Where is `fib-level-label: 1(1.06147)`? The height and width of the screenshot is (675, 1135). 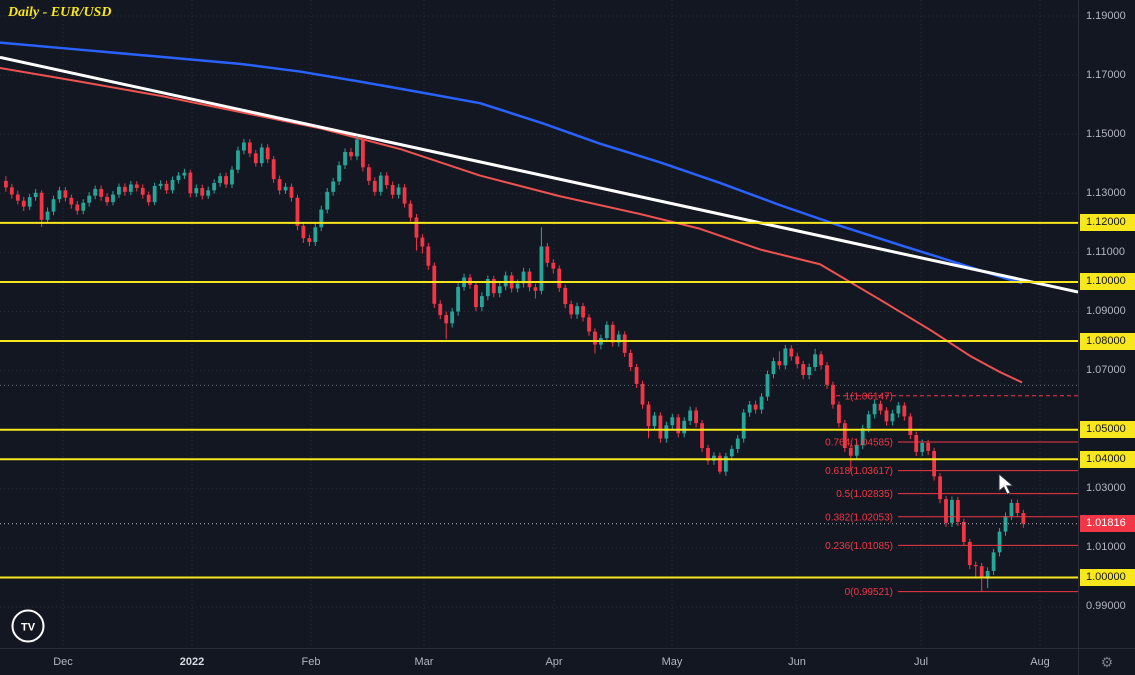 fib-level-label: 1(1.06147) is located at coordinates (869, 396).